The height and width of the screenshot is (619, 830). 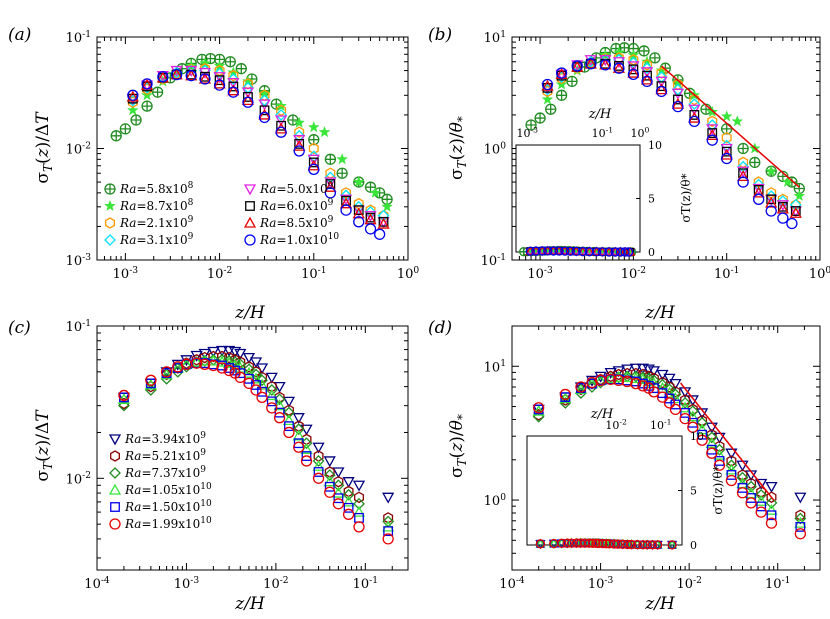 I want to click on series-circleplus, so click(x=251, y=128).